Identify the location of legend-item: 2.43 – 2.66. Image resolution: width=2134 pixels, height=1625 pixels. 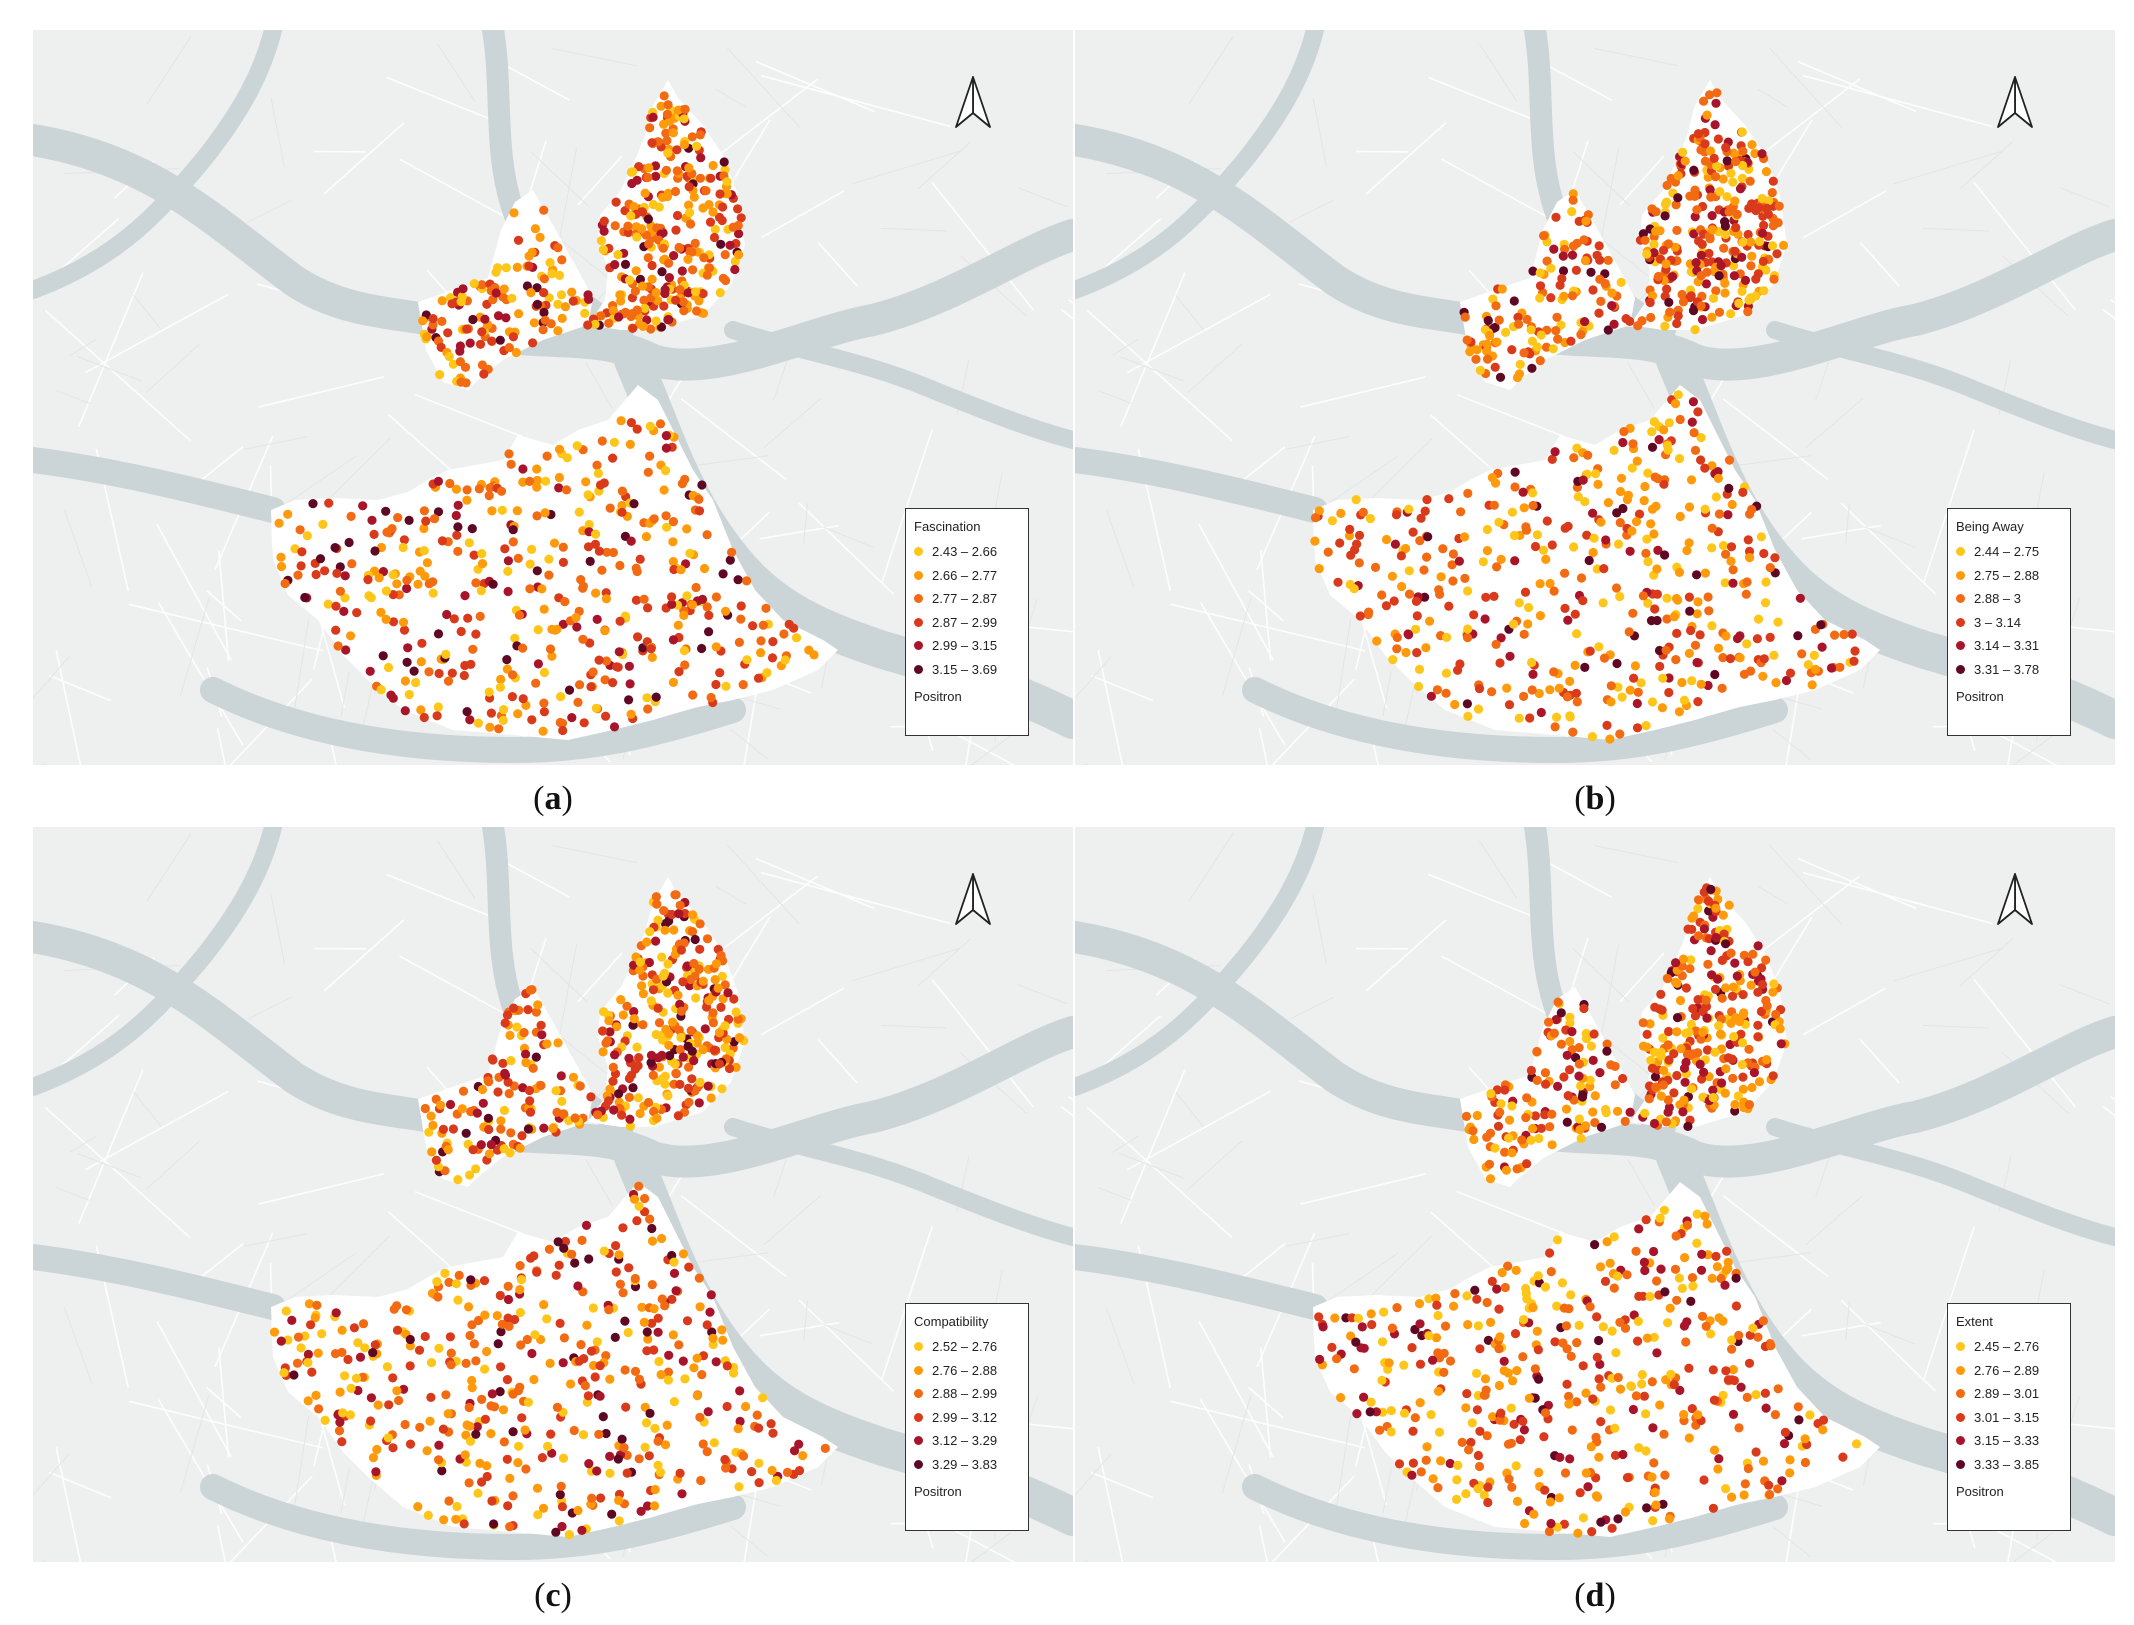
(967, 552).